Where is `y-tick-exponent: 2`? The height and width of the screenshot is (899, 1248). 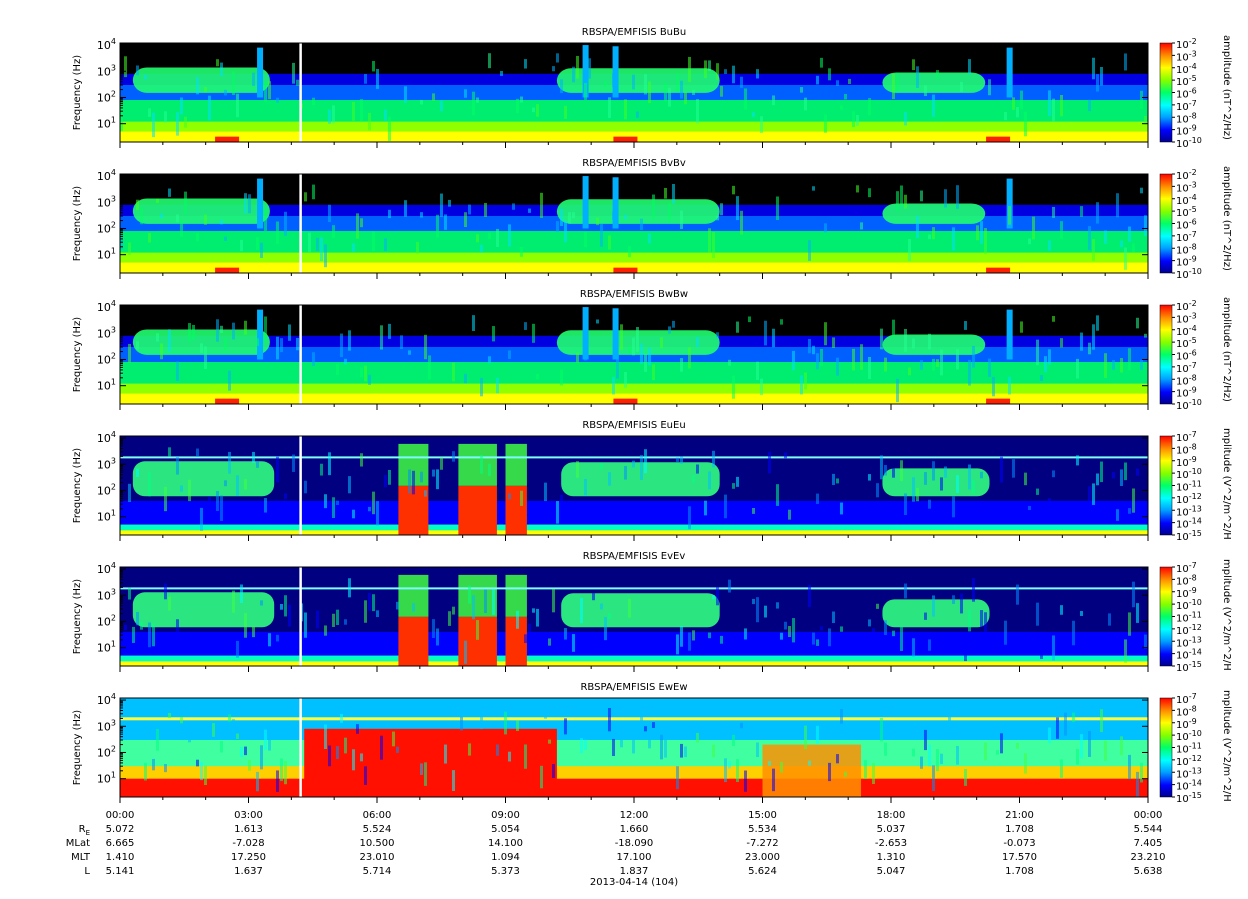 y-tick-exponent: 2 is located at coordinates (113, 224).